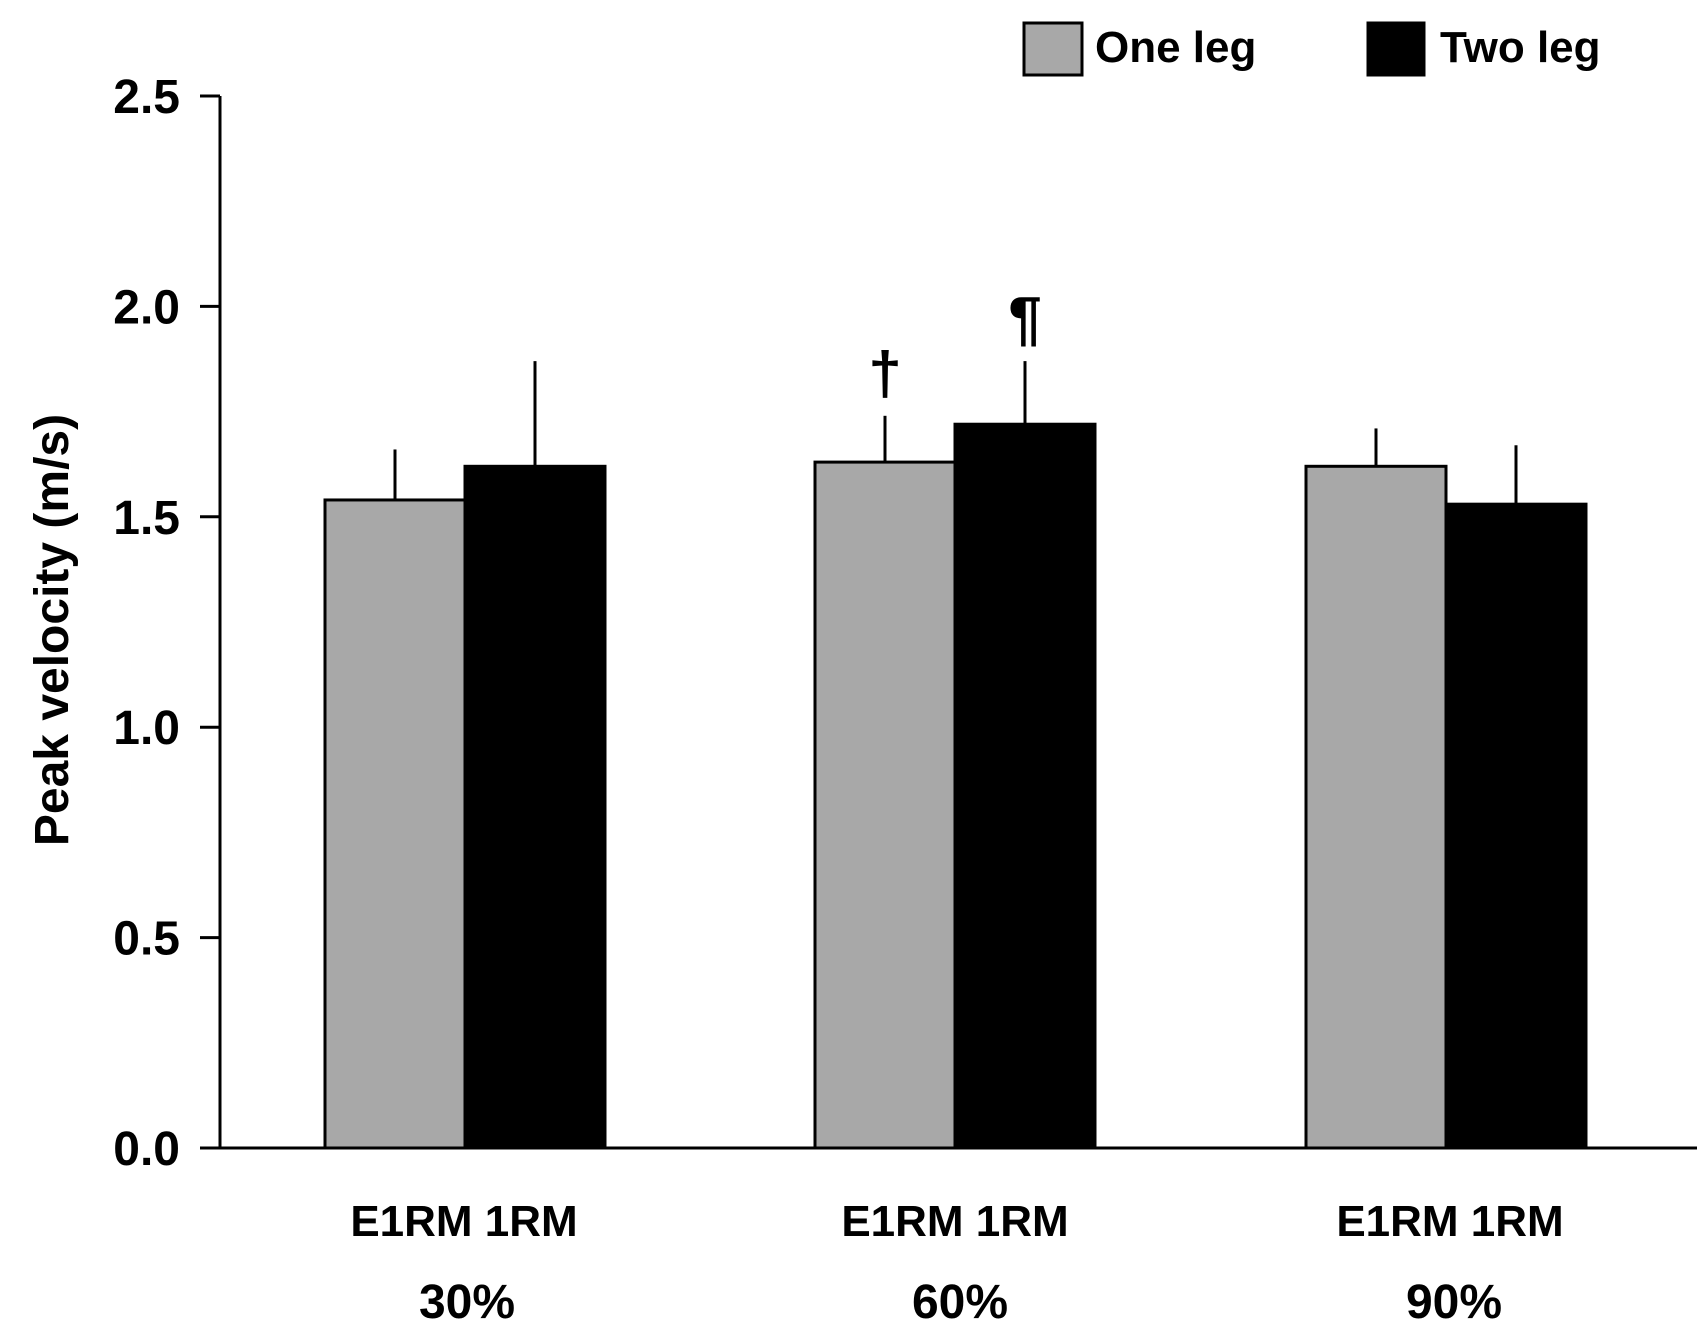 Image resolution: width=1706 pixels, height=1332 pixels. Describe the element at coordinates (1175, 47) in the screenshot. I see `legend-label-one-leg: One leg` at that location.